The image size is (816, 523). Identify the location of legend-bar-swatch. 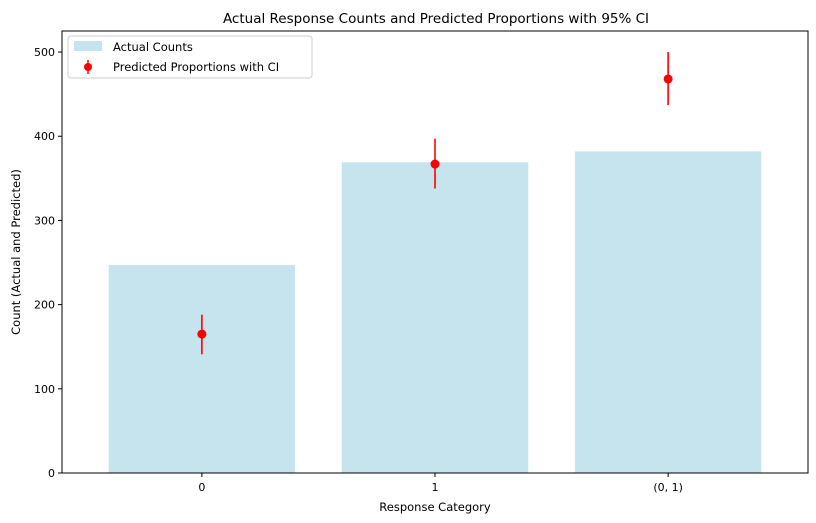
(88, 46).